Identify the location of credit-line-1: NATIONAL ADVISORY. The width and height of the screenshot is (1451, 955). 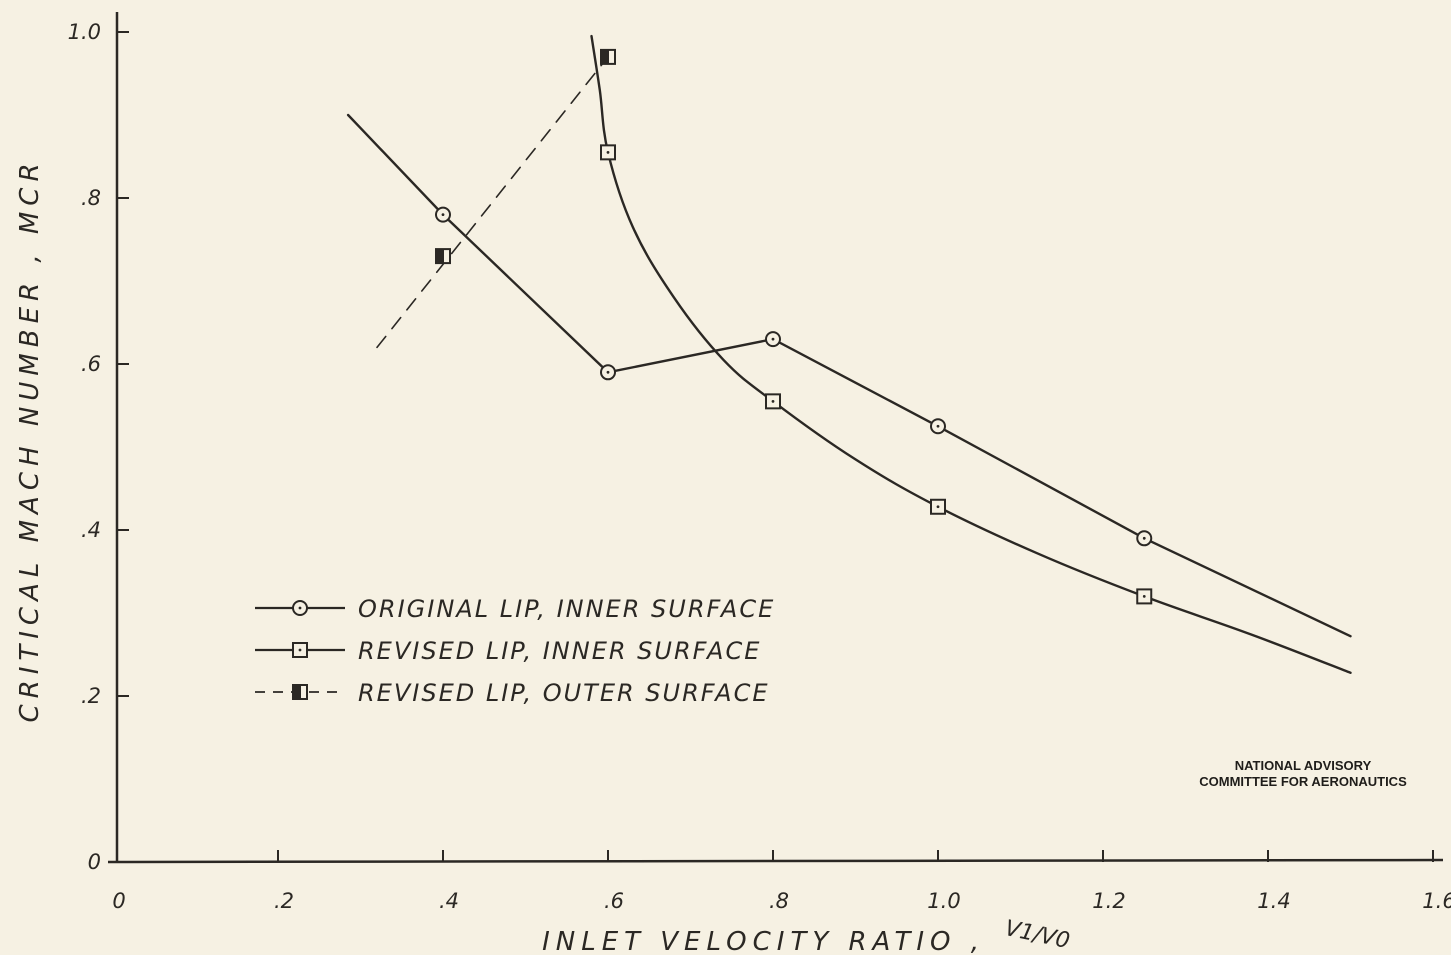
(1303, 765).